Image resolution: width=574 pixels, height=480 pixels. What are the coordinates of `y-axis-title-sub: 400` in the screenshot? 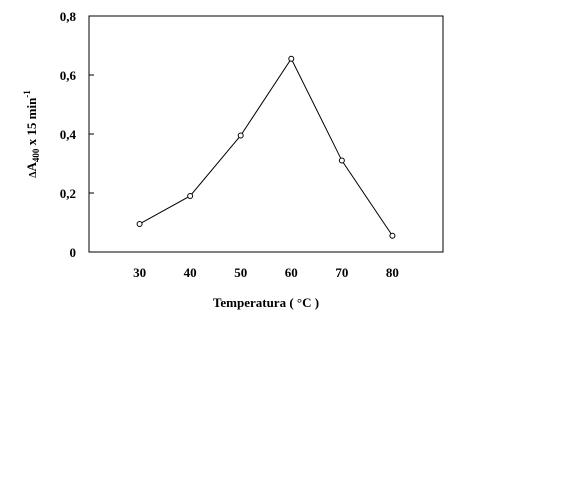 It's located at (36, 155).